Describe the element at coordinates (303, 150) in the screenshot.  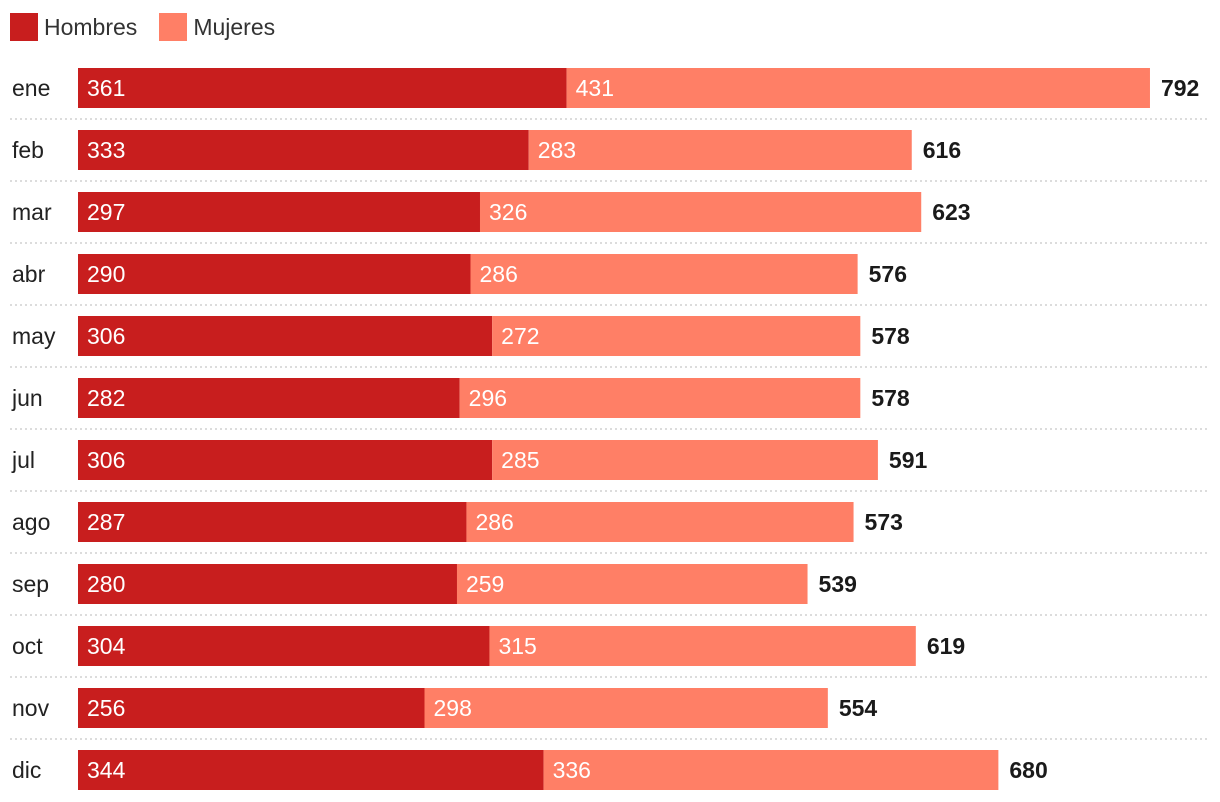
I see `bar-hombres-feb` at that location.